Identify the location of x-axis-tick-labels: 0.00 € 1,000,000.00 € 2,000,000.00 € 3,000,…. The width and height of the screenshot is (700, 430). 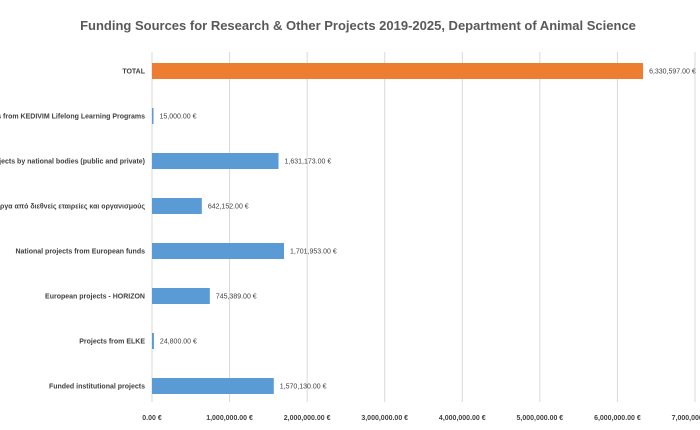
(421, 418).